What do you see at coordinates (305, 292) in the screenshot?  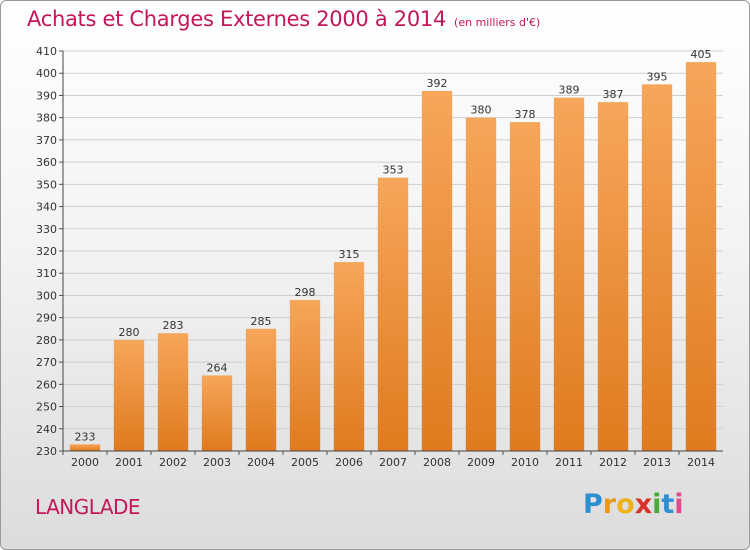 I see `data-label: 298` at bounding box center [305, 292].